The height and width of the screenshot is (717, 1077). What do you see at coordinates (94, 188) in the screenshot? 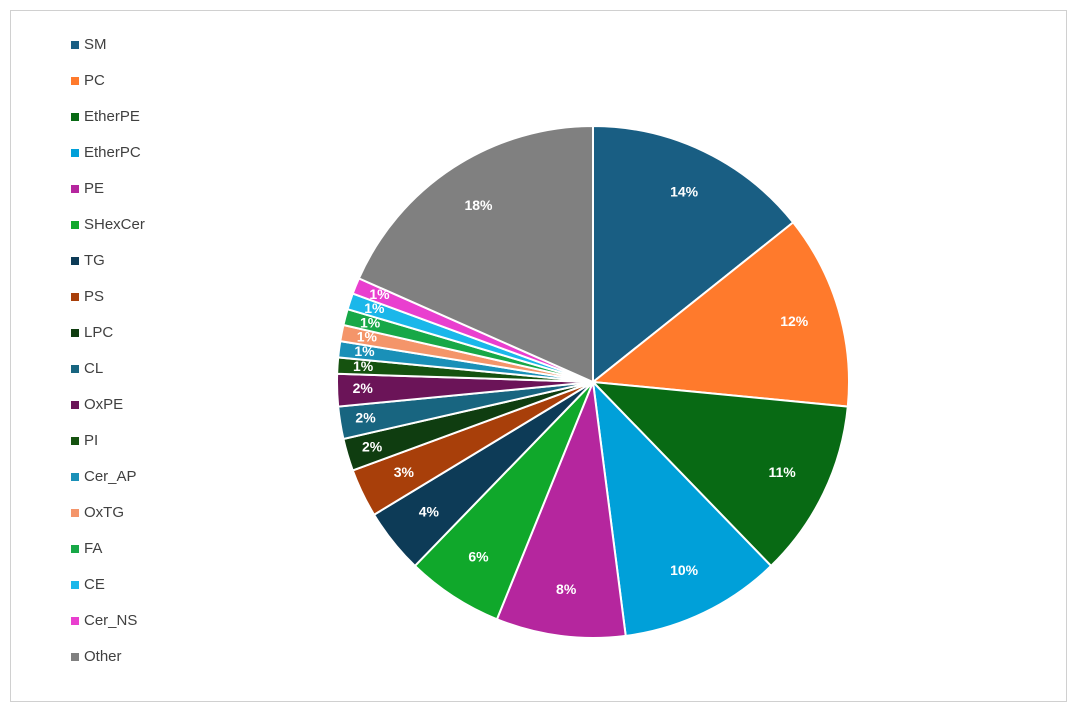
I see `legend-label: PE` at bounding box center [94, 188].